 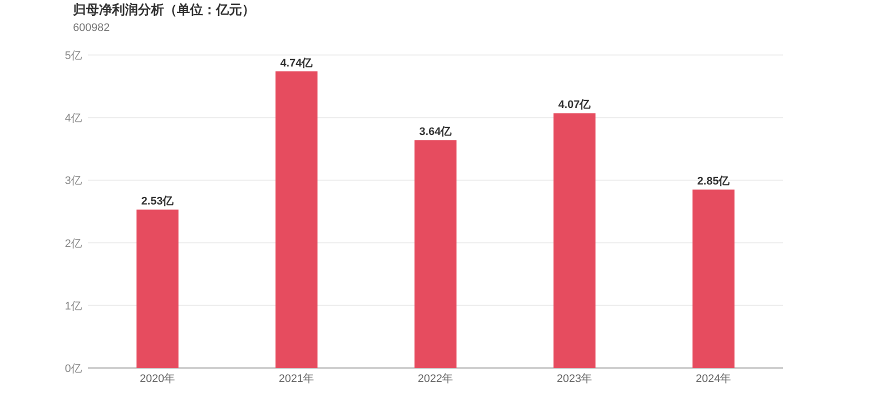 What do you see at coordinates (158, 379) in the screenshot?
I see `x-tick-label: 2020年` at bounding box center [158, 379].